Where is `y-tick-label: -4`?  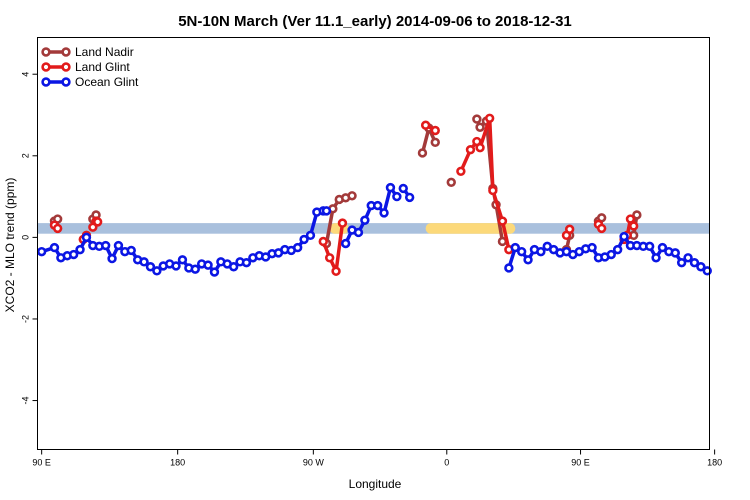
y-tick-label: -4 is located at coordinates (26, 401).